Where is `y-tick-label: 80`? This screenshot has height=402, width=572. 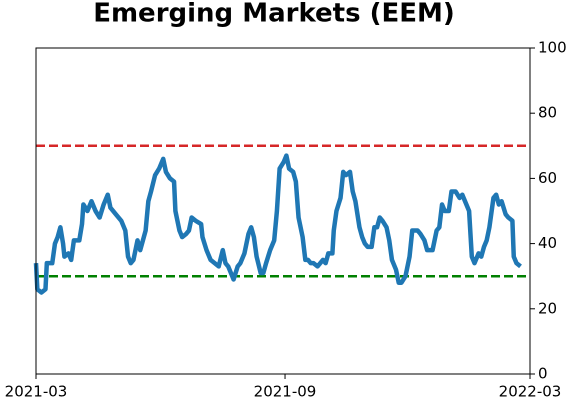
y-tick-label: 80 is located at coordinates (547, 113).